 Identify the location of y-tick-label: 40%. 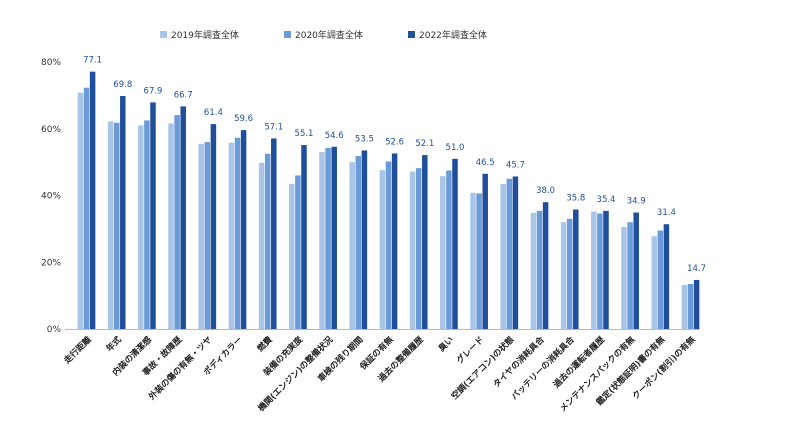
(51, 197).